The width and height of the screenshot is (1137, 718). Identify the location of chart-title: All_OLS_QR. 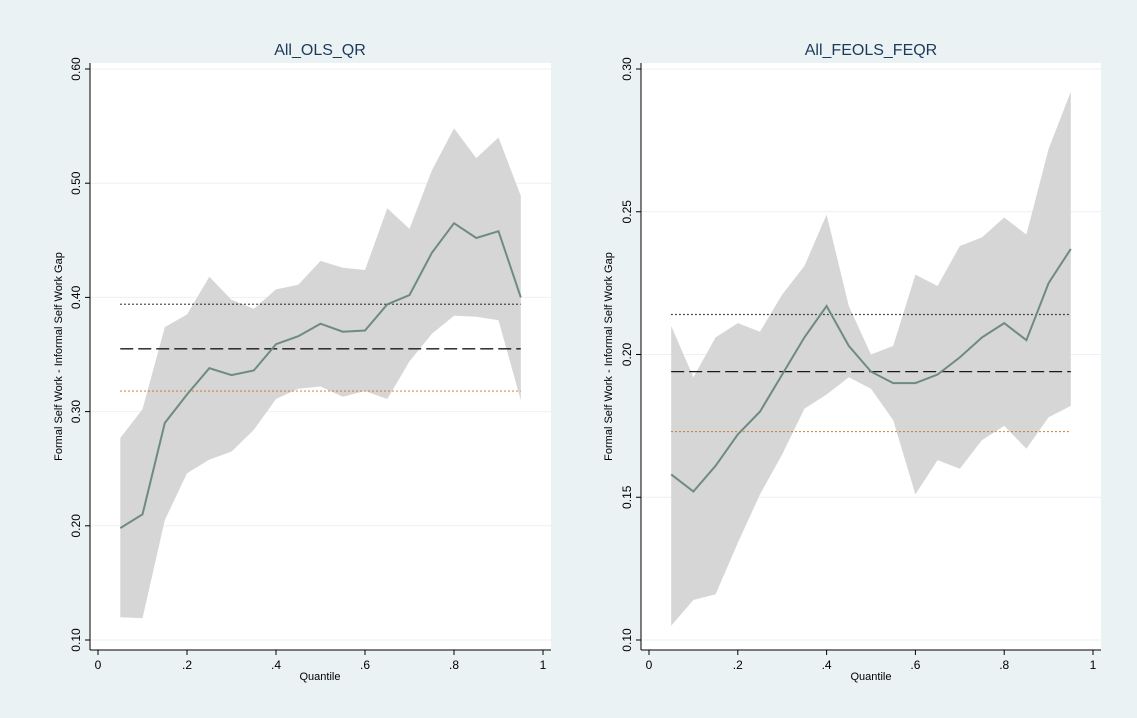
(320, 50).